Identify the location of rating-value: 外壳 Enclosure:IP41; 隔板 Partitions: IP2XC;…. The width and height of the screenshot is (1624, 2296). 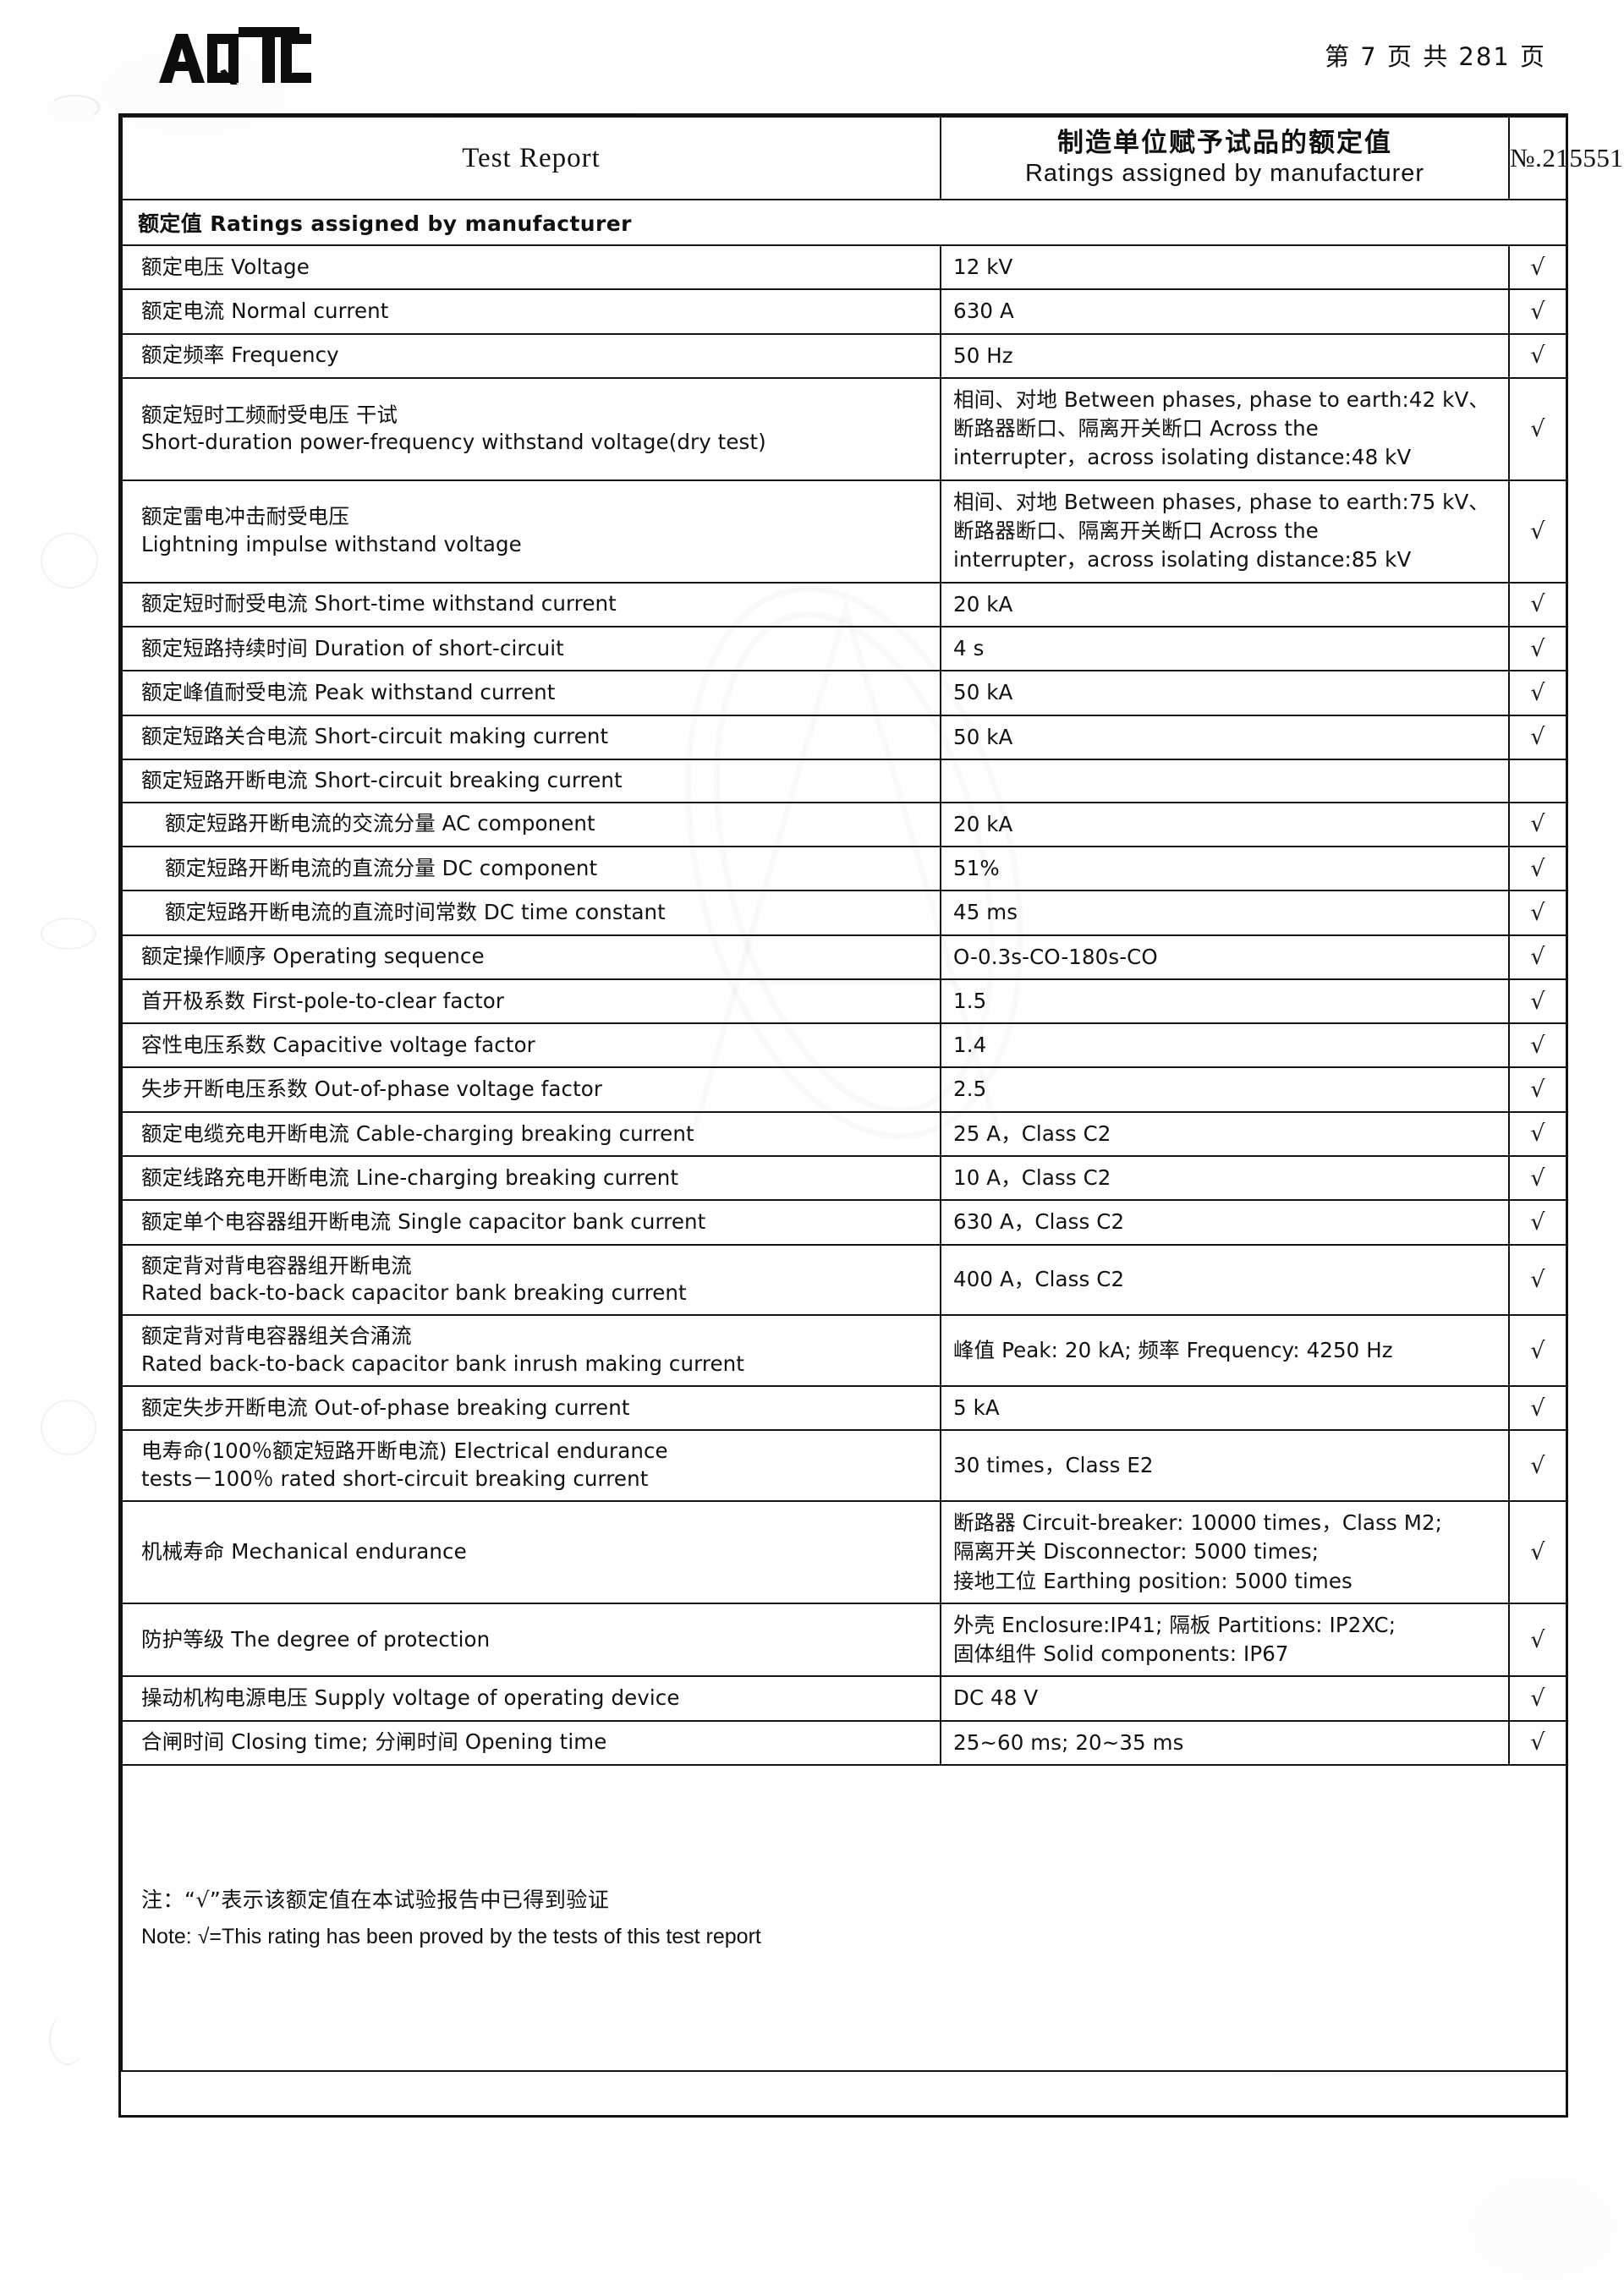
(1225, 1640).